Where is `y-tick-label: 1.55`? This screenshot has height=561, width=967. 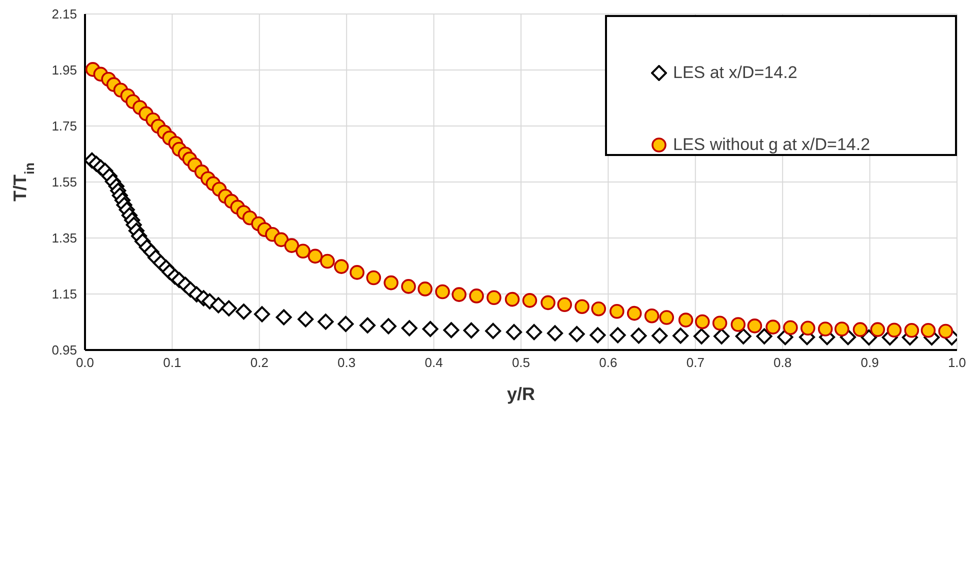
y-tick-label: 1.55 is located at coordinates (64, 182).